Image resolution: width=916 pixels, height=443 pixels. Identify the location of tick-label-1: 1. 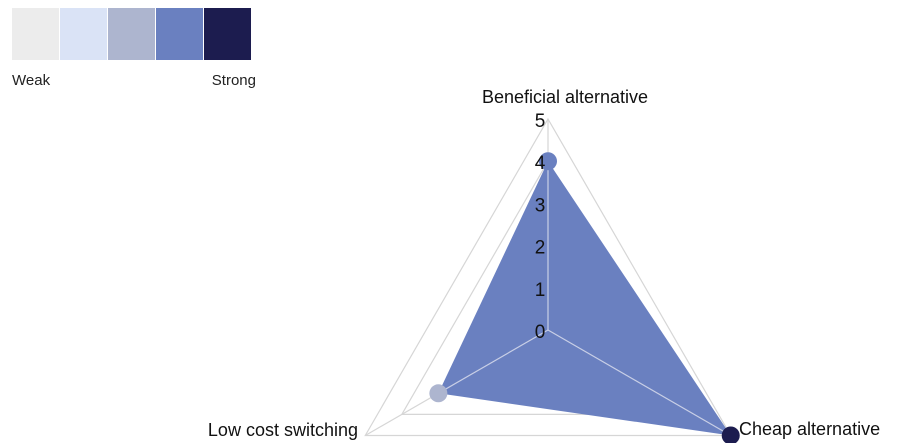
(540, 290).